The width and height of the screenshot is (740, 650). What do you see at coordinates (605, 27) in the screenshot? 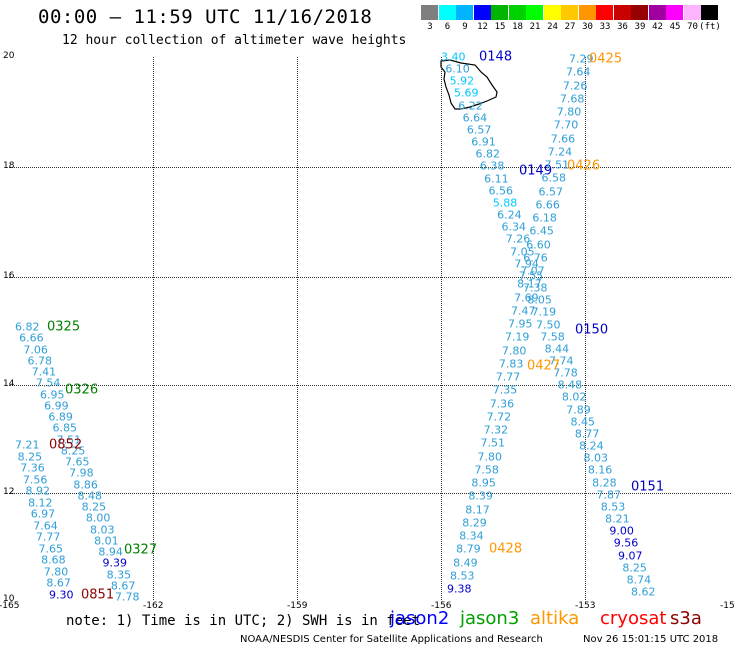
I see `colorbar-label: 33` at bounding box center [605, 27].